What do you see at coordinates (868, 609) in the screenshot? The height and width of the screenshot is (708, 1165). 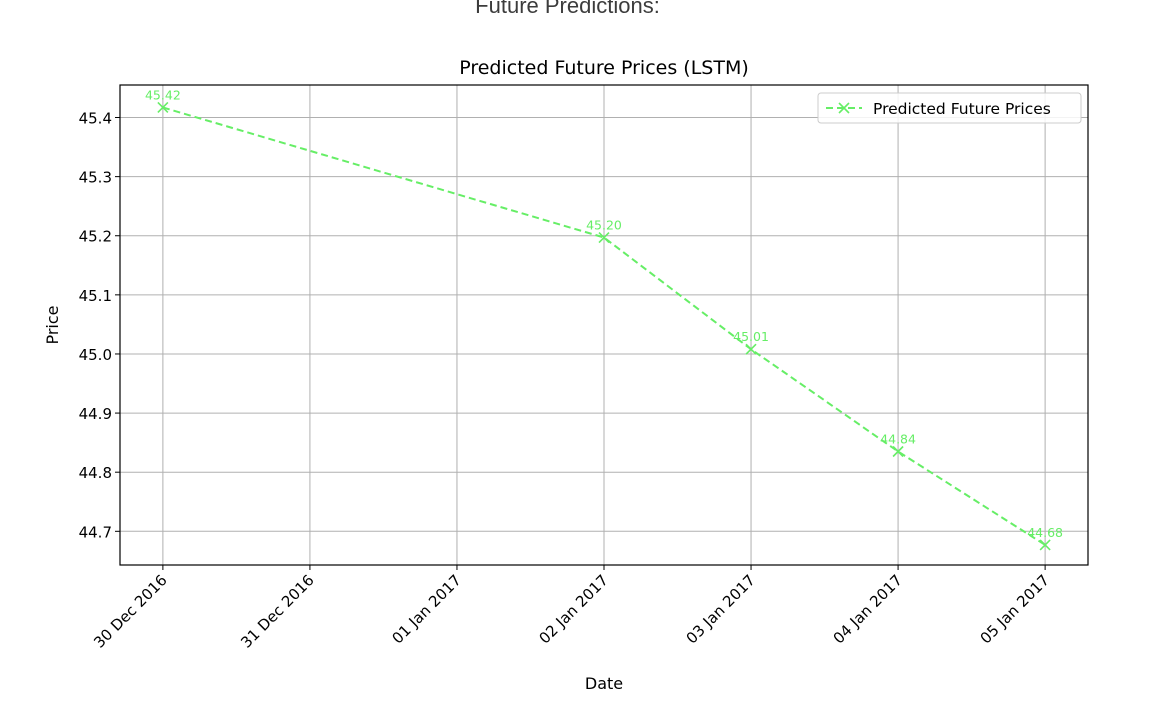 I see `x-tick-label: 04 Jan 2017` at bounding box center [868, 609].